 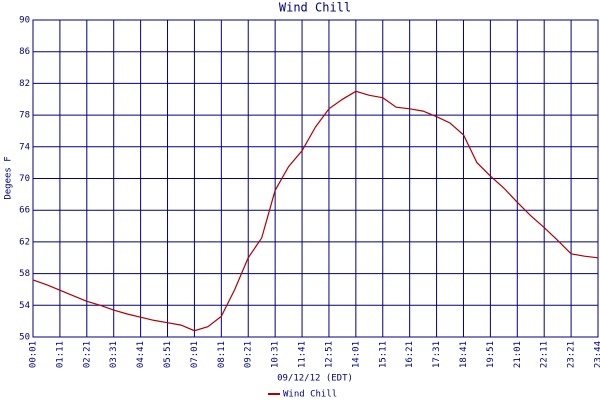 What do you see at coordinates (545, 354) in the screenshot?
I see `x-tick-label: 22:11` at bounding box center [545, 354].